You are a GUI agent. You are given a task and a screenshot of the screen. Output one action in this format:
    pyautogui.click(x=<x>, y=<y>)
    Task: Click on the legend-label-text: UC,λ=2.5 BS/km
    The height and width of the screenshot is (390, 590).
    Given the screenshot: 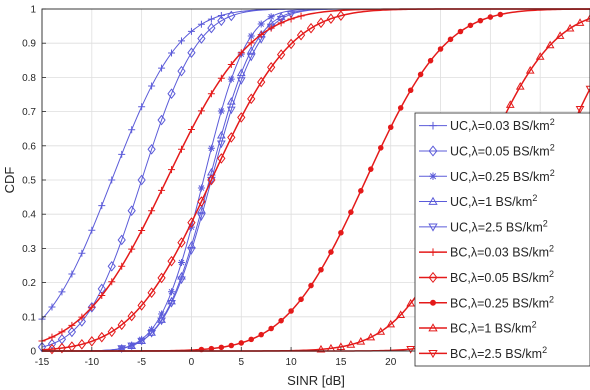 What is the action you would take?
    pyautogui.click(x=496, y=227)
    